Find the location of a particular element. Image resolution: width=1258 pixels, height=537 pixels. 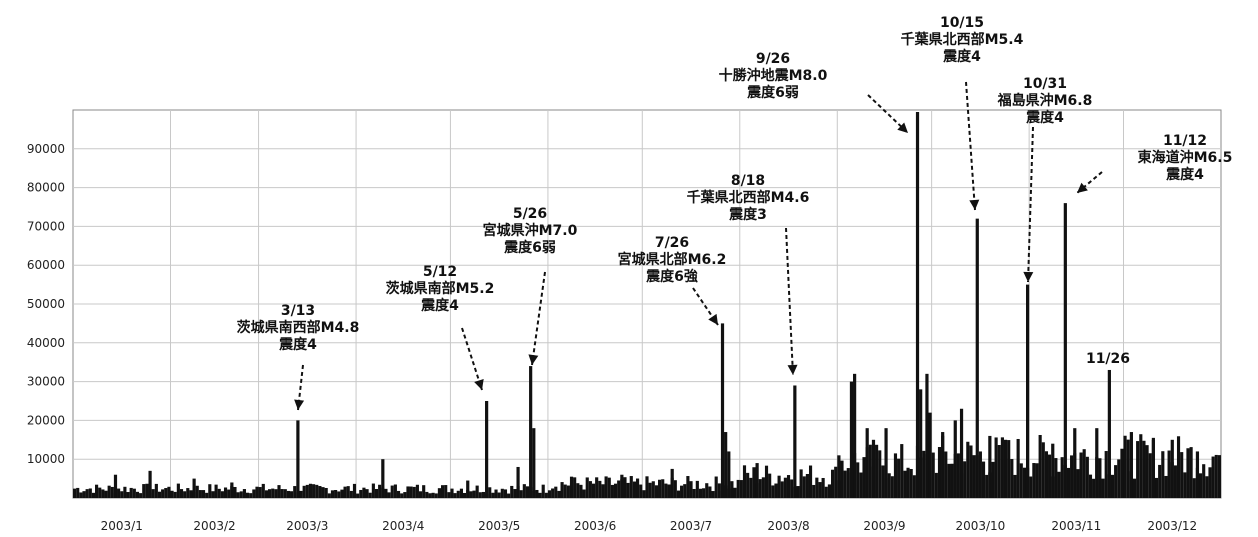

x-month-label: 2003/9 is located at coordinates (884, 526).